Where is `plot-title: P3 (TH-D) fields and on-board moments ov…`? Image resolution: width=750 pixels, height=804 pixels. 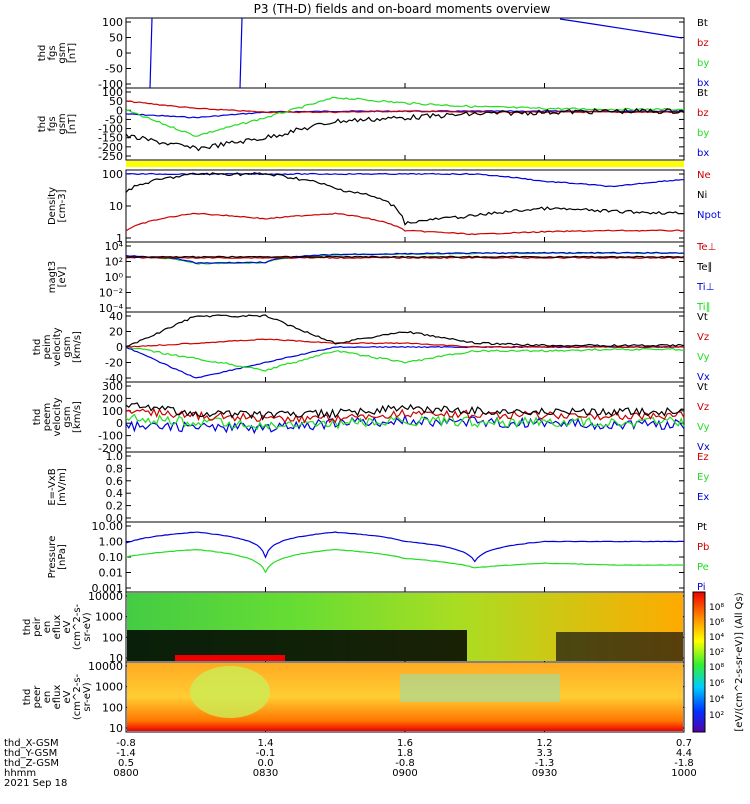
plot-title: P3 (TH-D) fields and on-board moments ov… is located at coordinates (402, 9).